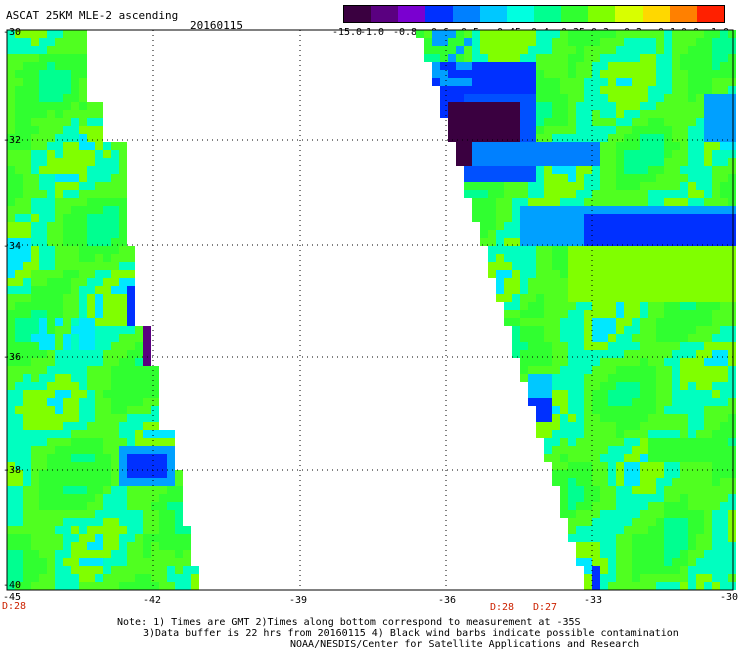 Image resolution: width=740 pixels, height=650 pixels. Describe the element at coordinates (683, 14) in the screenshot. I see `colorbar-swatch` at that location.